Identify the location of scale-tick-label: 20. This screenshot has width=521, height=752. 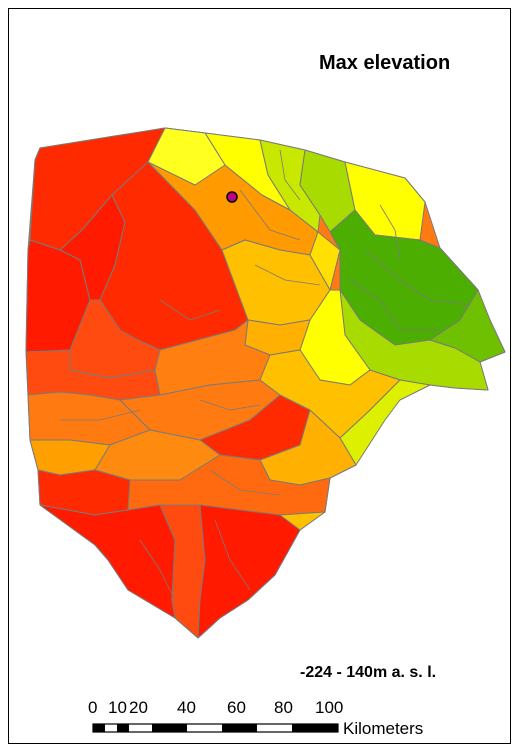
(138, 707).